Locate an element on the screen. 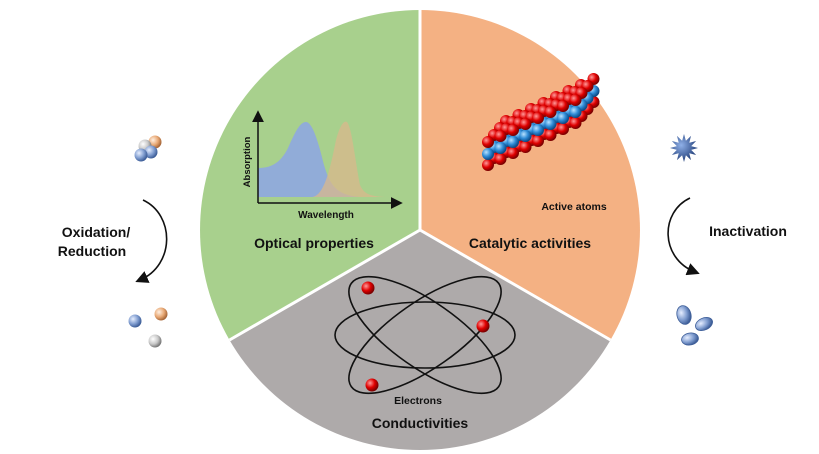 Image resolution: width=819 pixels, height=454 pixels. oxidation-label-line2: Reduction is located at coordinates (92, 251).